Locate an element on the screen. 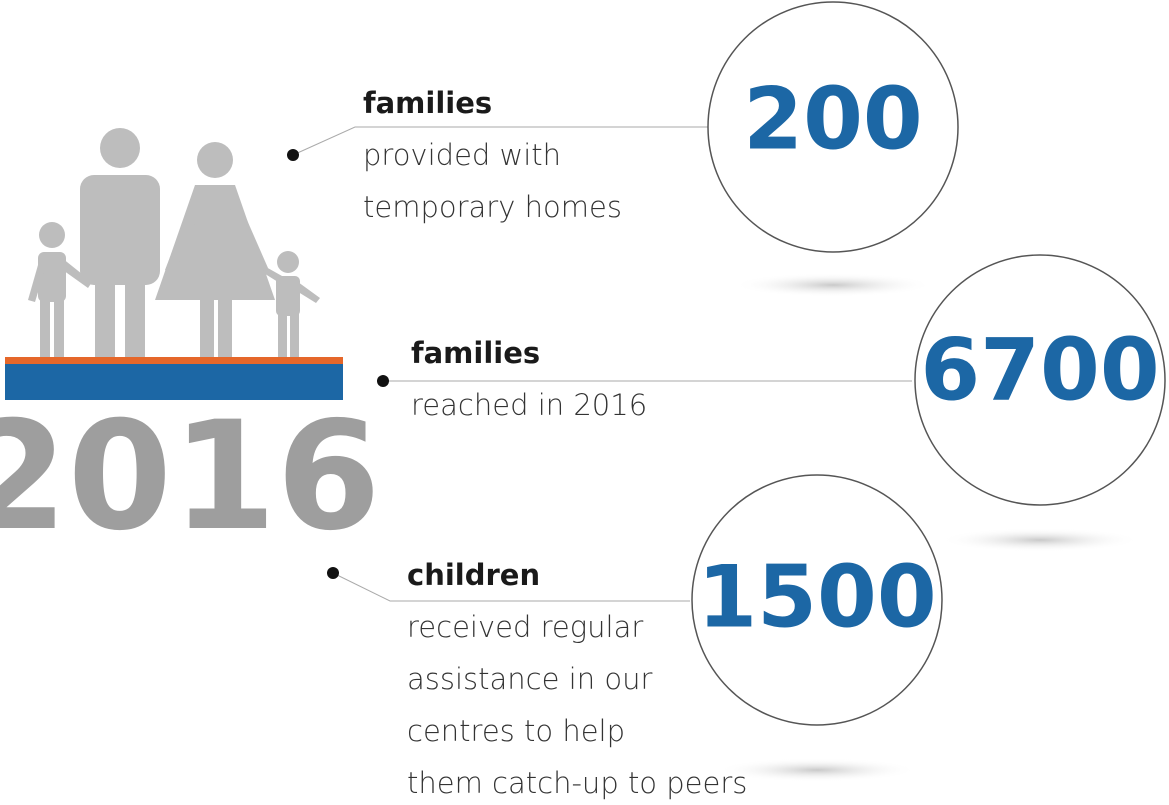  description: them catch-up to peers is located at coordinates (577, 783).